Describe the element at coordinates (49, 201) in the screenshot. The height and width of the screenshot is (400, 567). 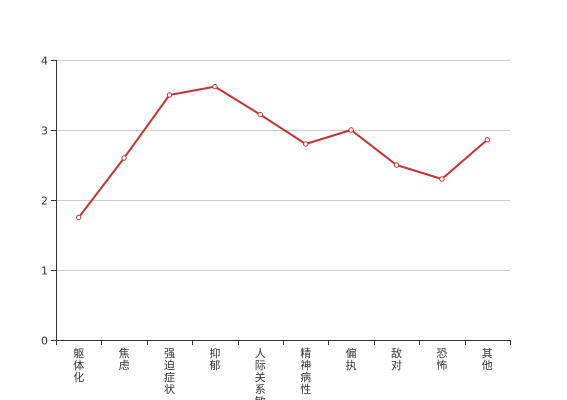
I see `y-axis: 0 1 2 3 4` at that location.